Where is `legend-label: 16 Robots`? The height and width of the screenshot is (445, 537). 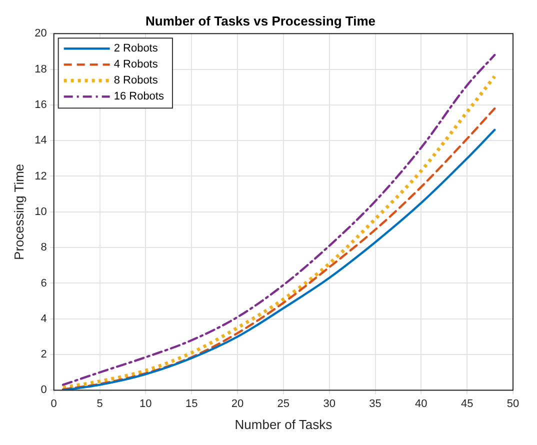 legend-label: 16 Robots is located at coordinates (139, 96).